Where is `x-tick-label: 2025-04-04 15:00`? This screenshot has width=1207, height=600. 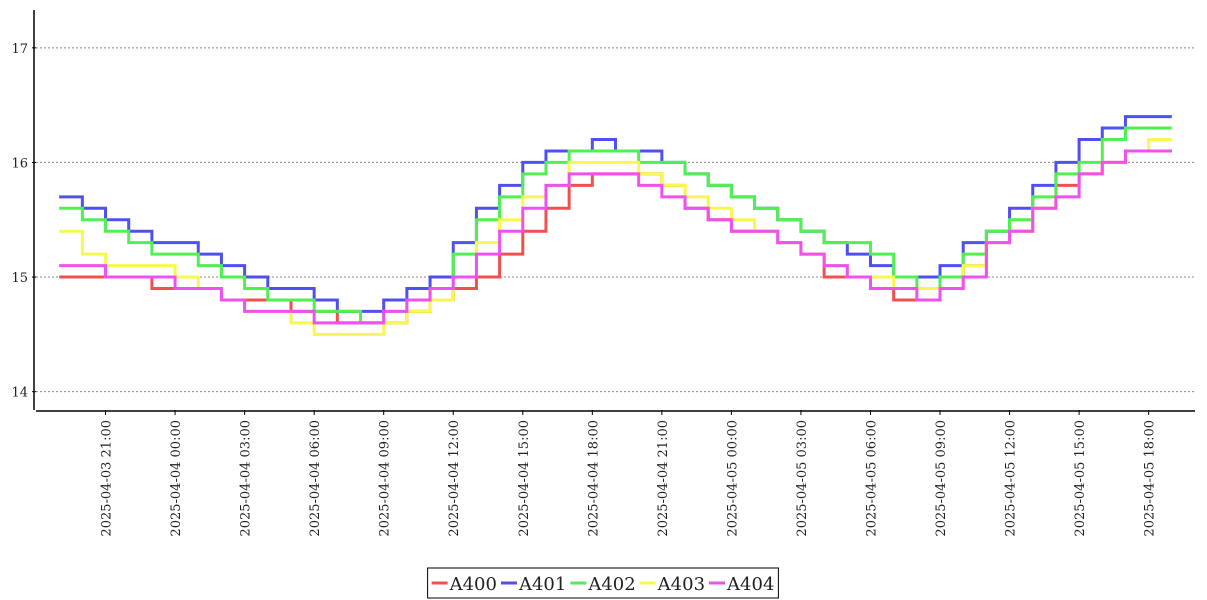 x-tick-label: 2025-04-04 15:00 is located at coordinates (524, 478).